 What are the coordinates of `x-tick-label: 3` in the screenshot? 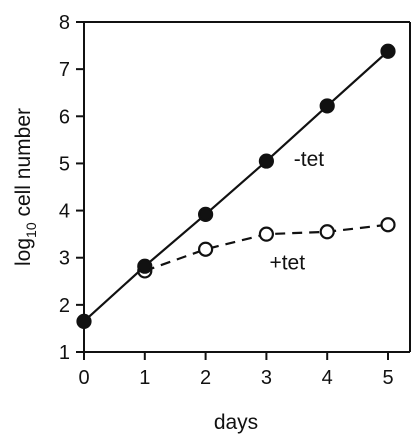 It's located at (266, 378).